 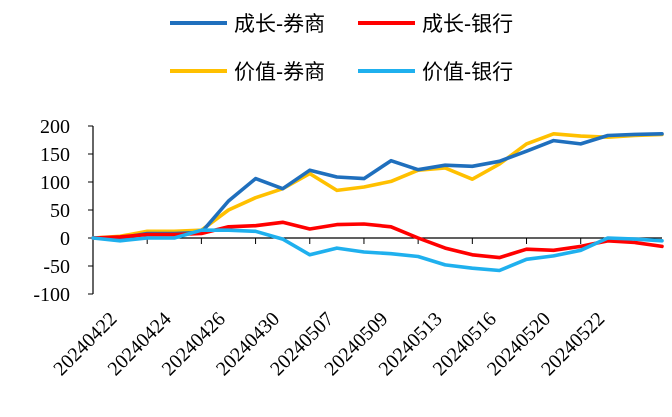 What do you see at coordinates (377, 250) in the screenshot?
I see `series-line-value-bank` at bounding box center [377, 250].